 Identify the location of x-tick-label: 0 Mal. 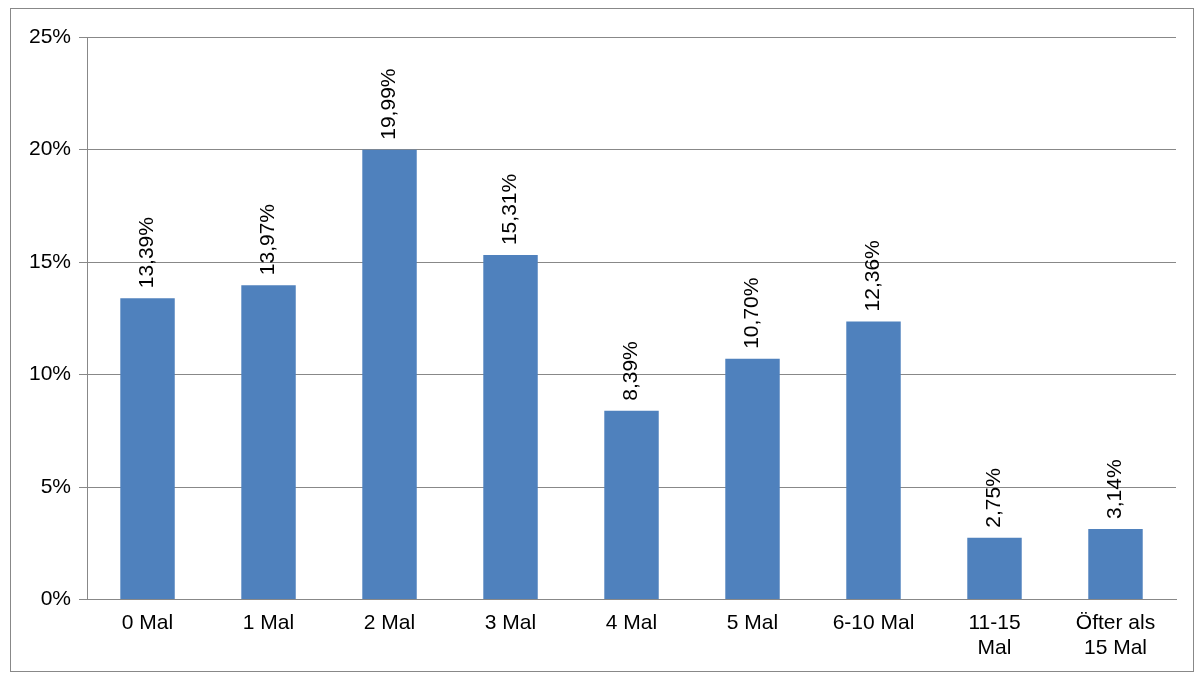
(147, 621).